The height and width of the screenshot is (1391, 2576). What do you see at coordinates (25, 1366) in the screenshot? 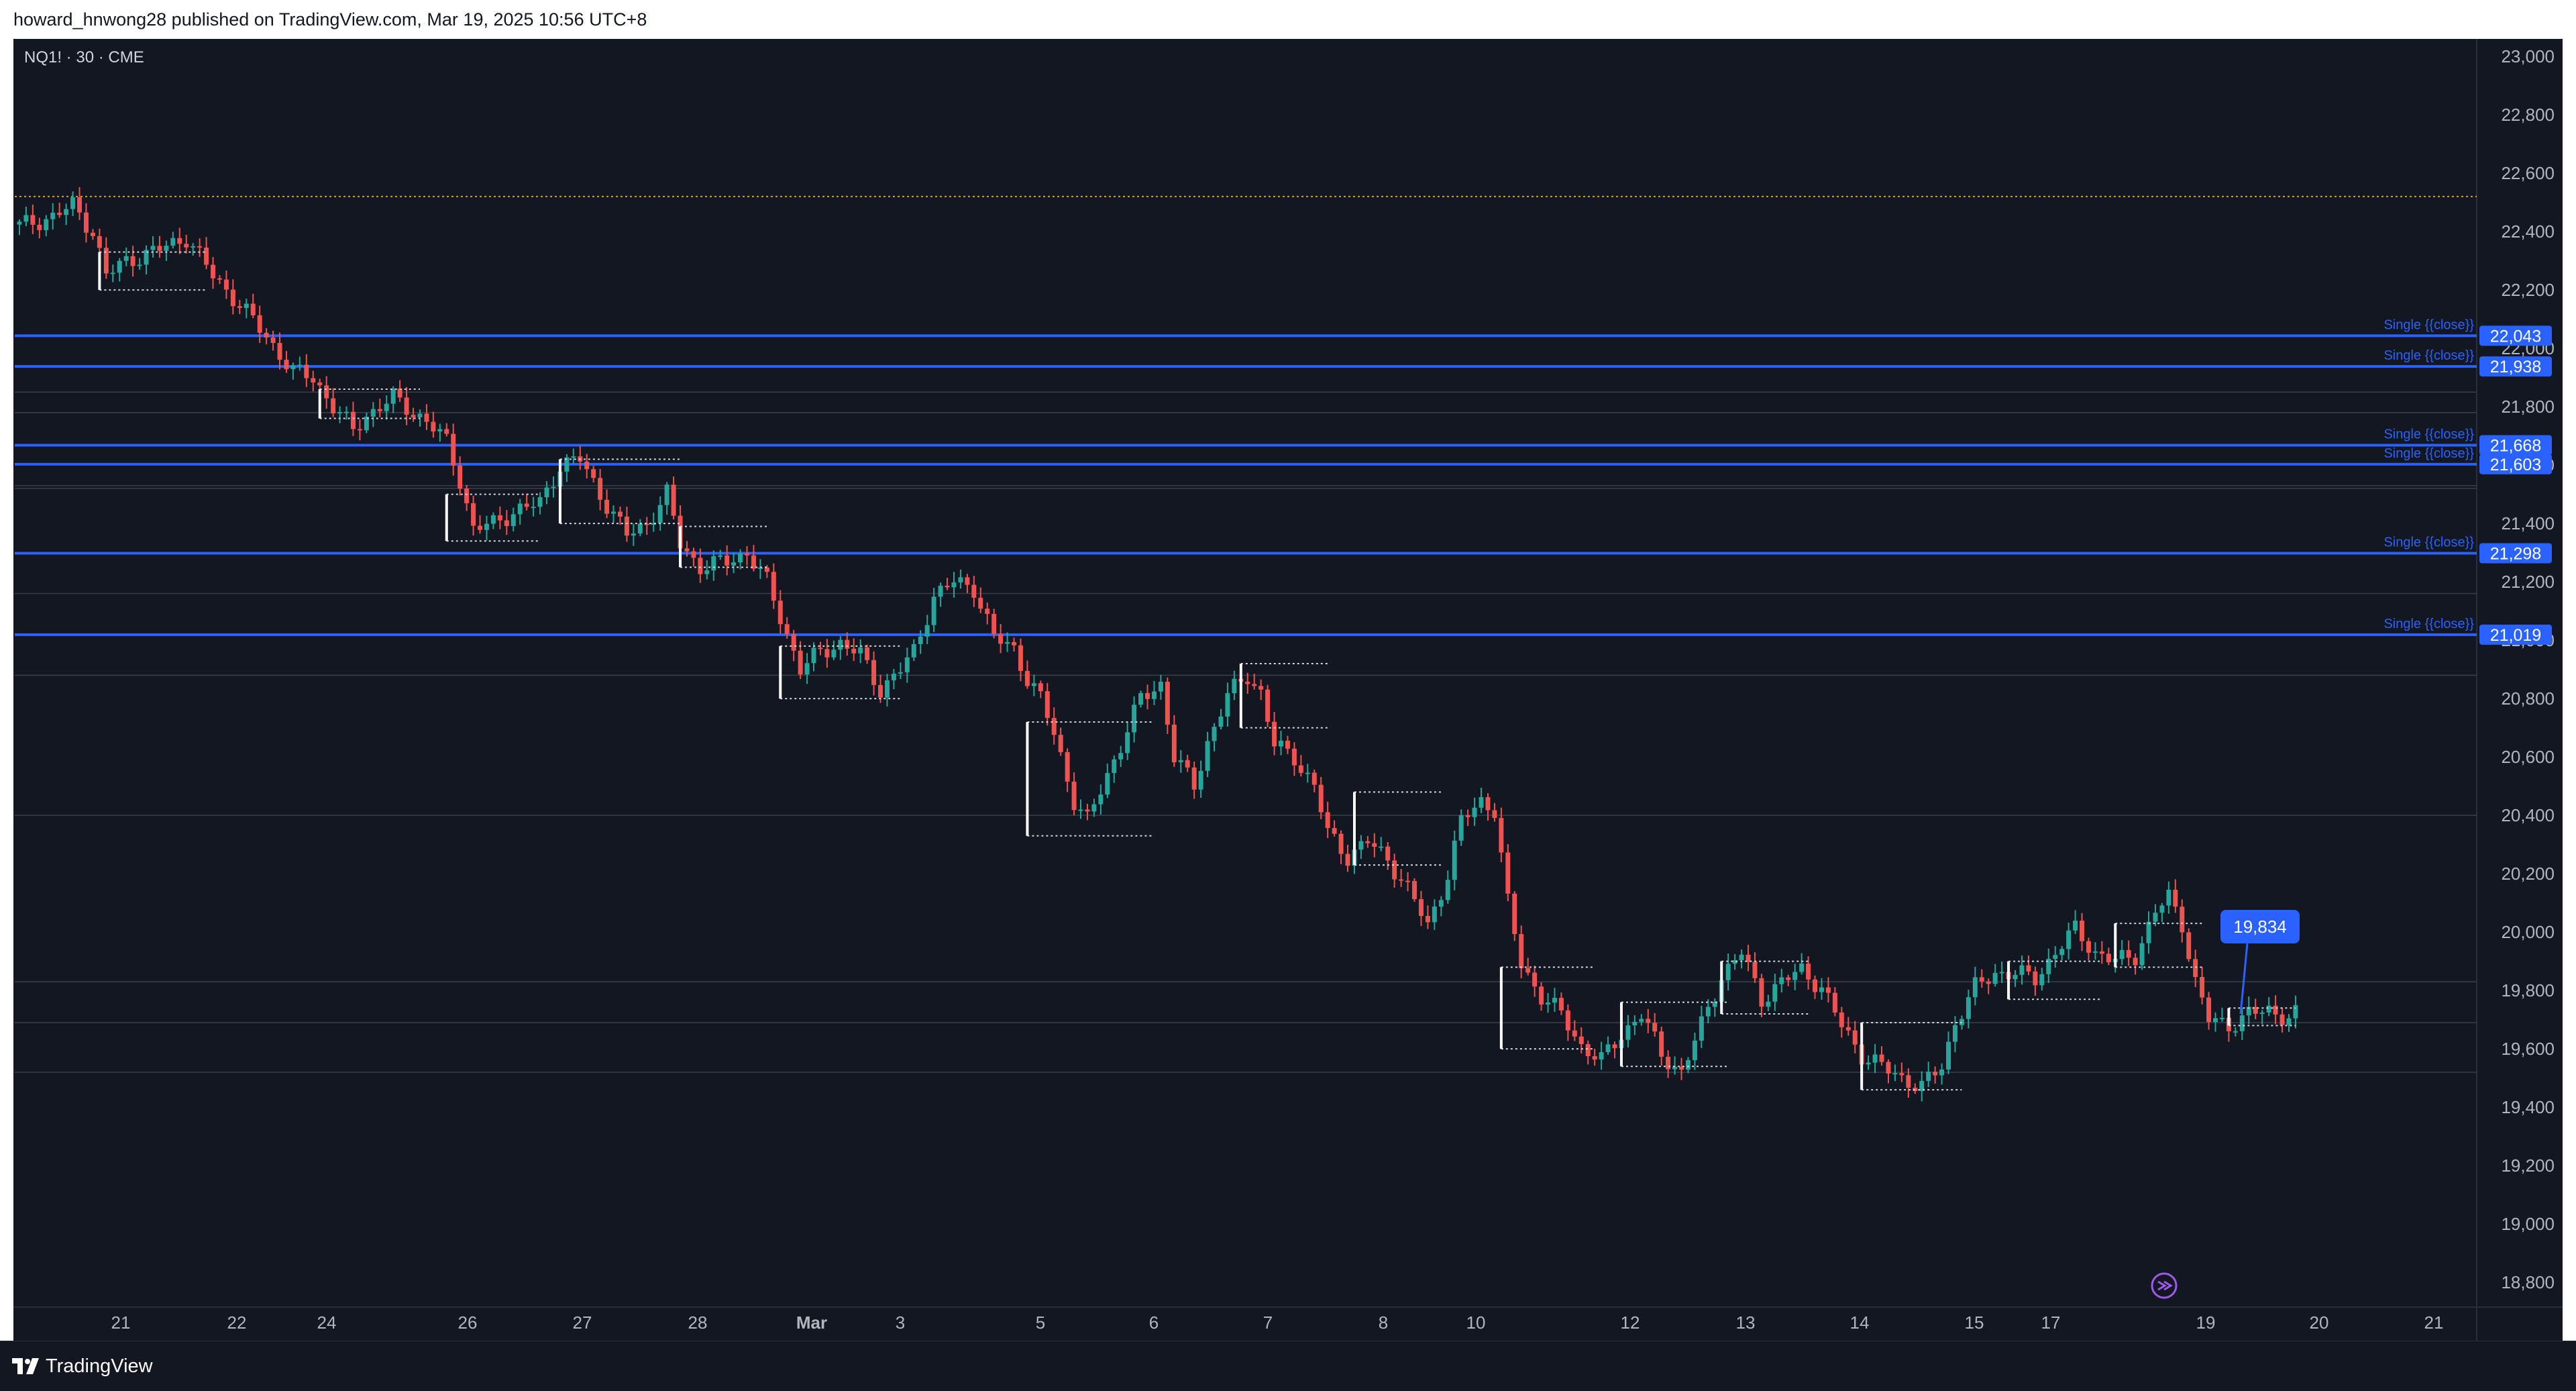
I see `tradingview-logo-icon` at bounding box center [25, 1366].